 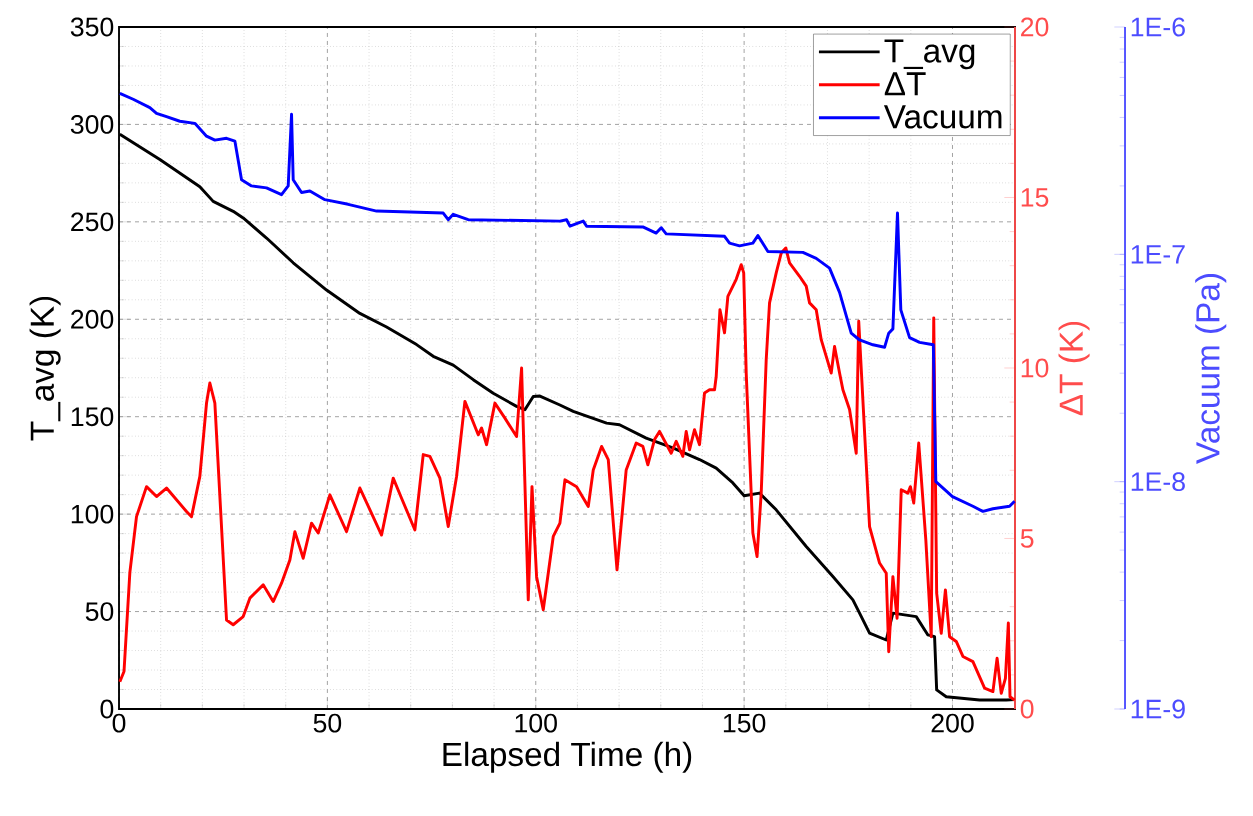 I want to click on x-tick-label: 100, so click(x=536, y=723).